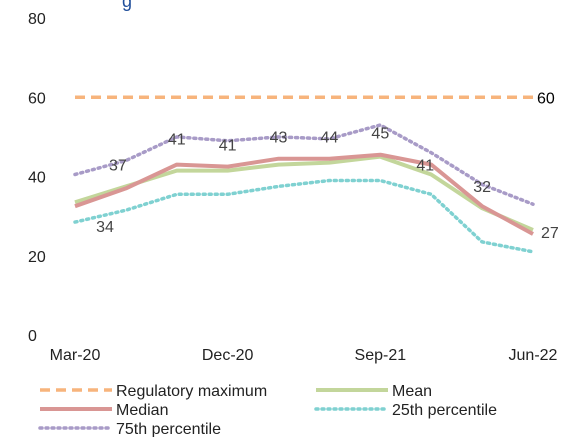  Describe the element at coordinates (104, 410) in the screenshot. I see `legend-item: Median` at that location.